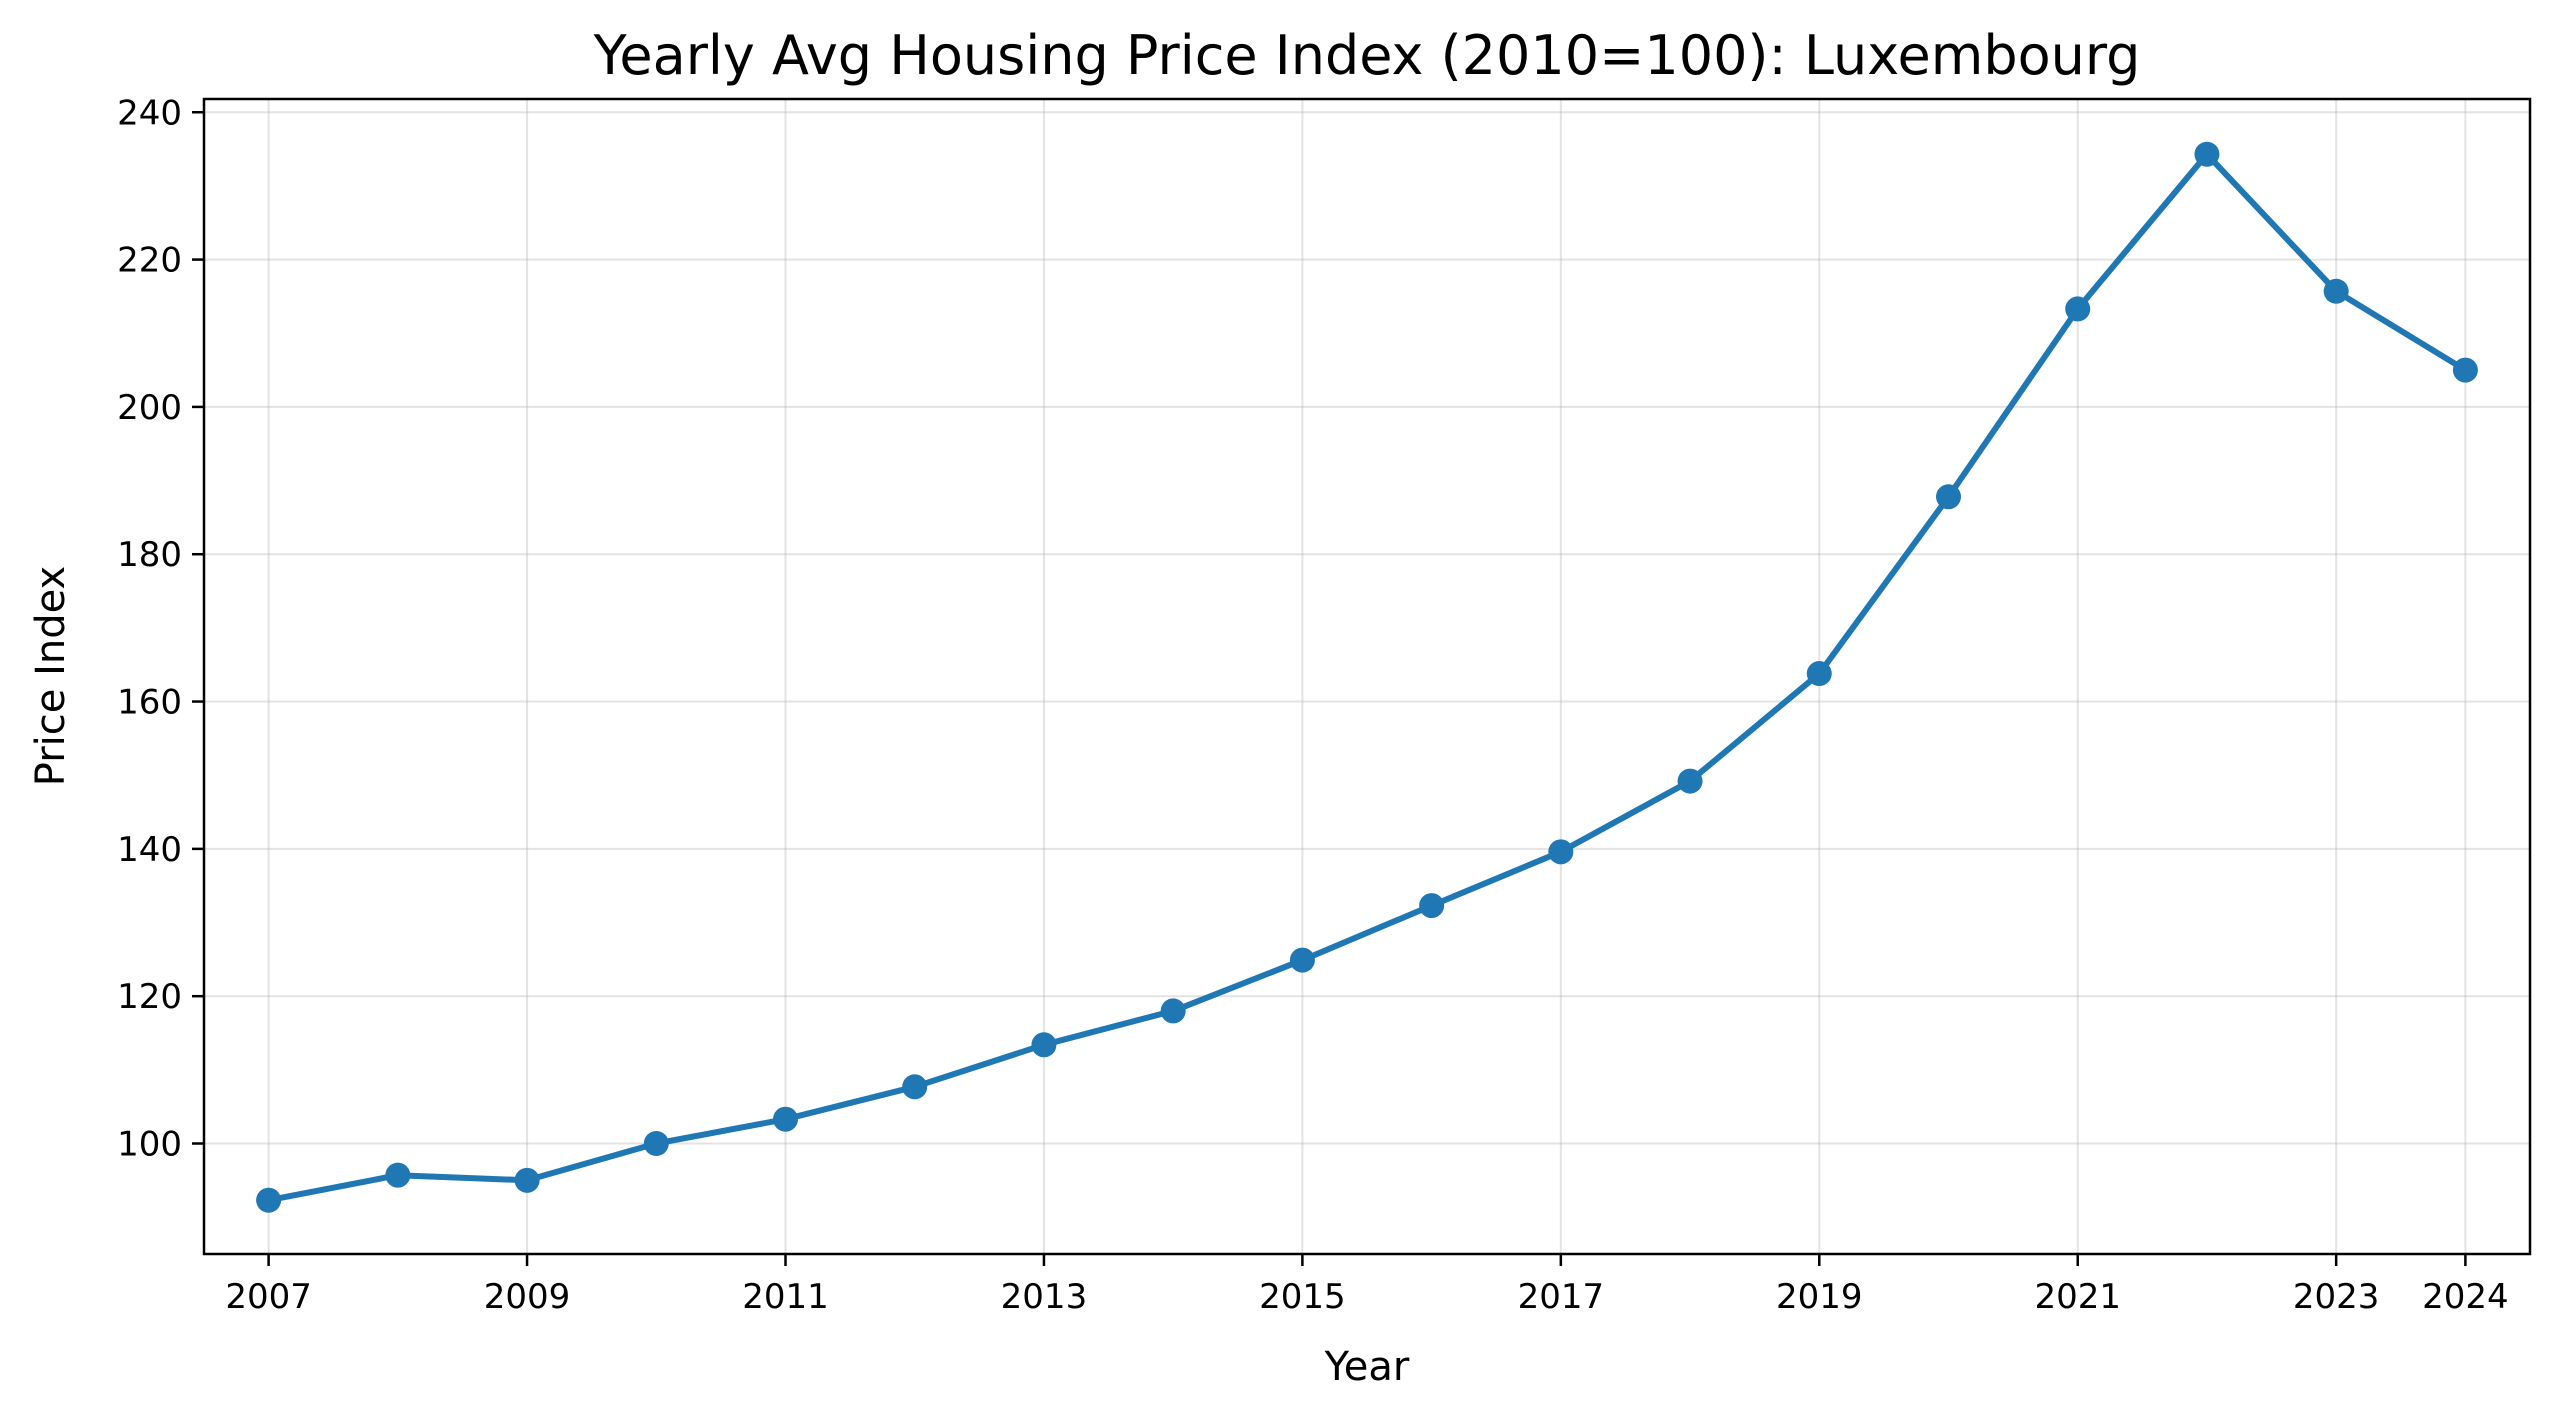 This screenshot has height=1420, width=2558. I want to click on data-point-2010, so click(656, 1144).